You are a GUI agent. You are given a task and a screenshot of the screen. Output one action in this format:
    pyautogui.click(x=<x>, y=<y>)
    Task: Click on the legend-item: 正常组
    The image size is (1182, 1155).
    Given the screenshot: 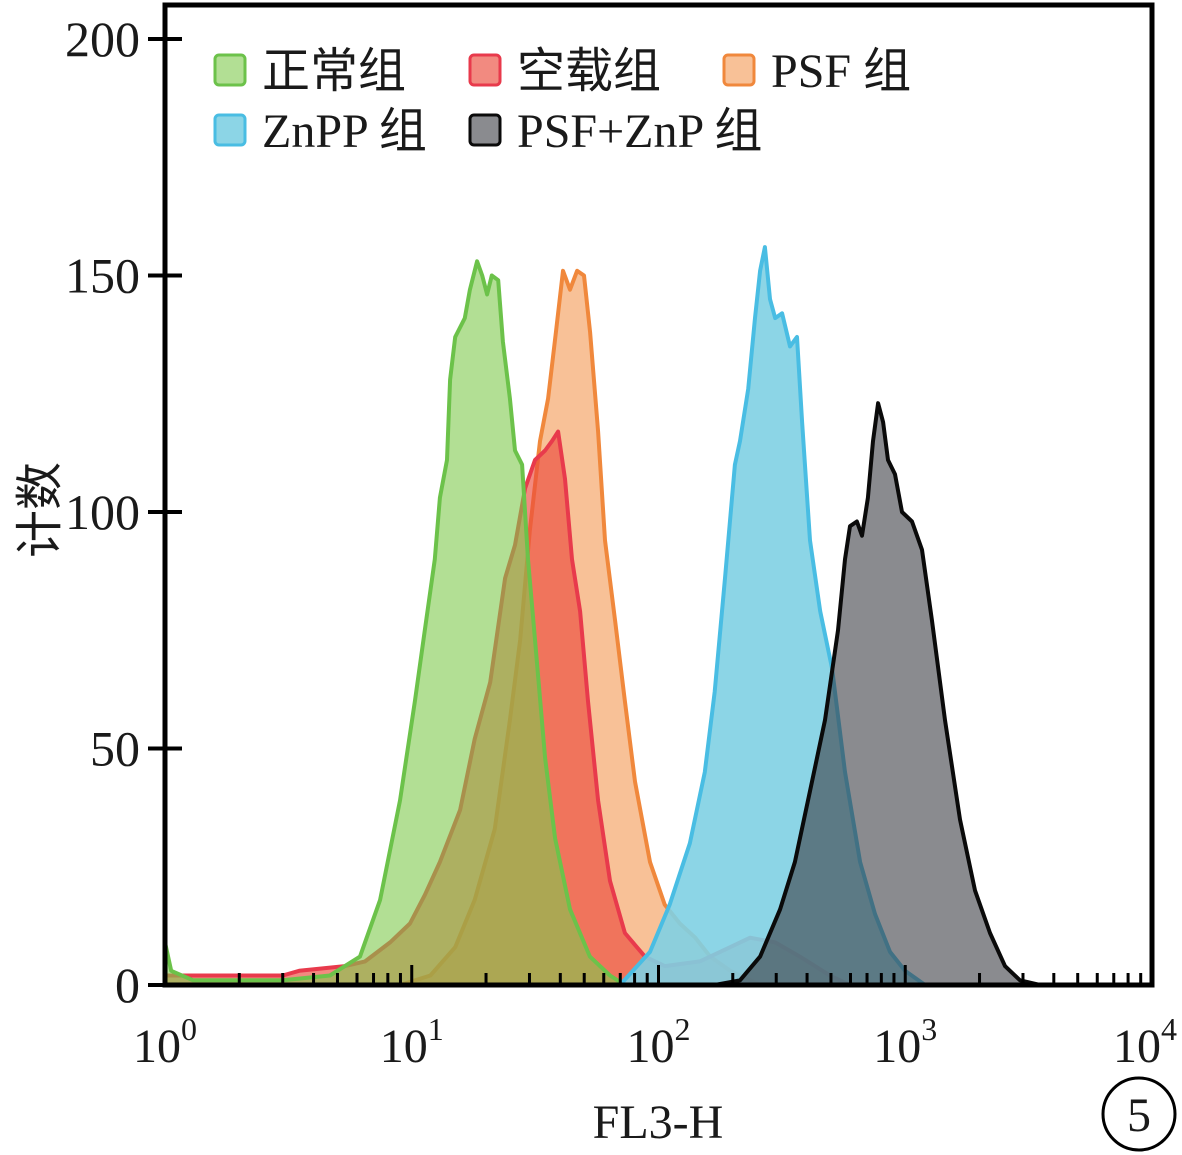 What is the action you would take?
    pyautogui.click(x=309, y=71)
    